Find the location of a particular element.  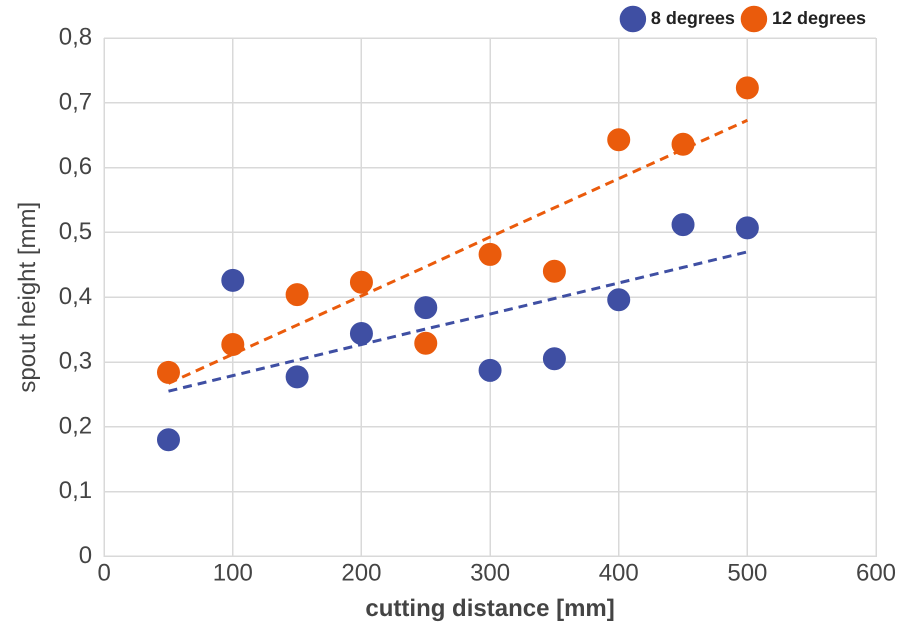

y-tick-label: 0,5 is located at coordinates (75, 232).